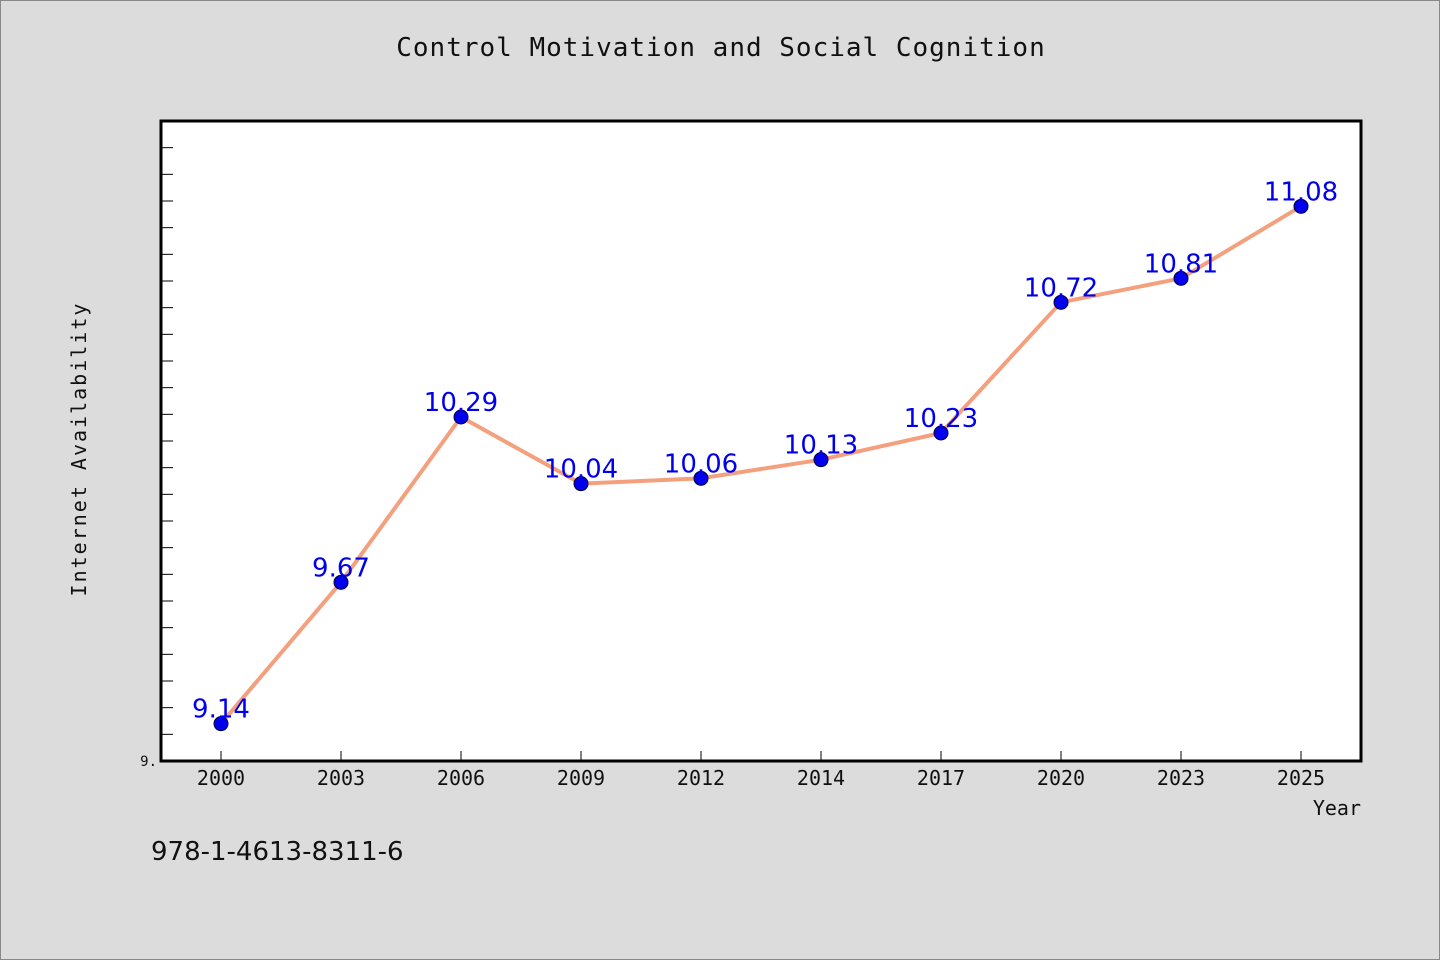 The height and width of the screenshot is (960, 1440). What do you see at coordinates (701, 778) in the screenshot?
I see `x-tick-label: 2012` at bounding box center [701, 778].